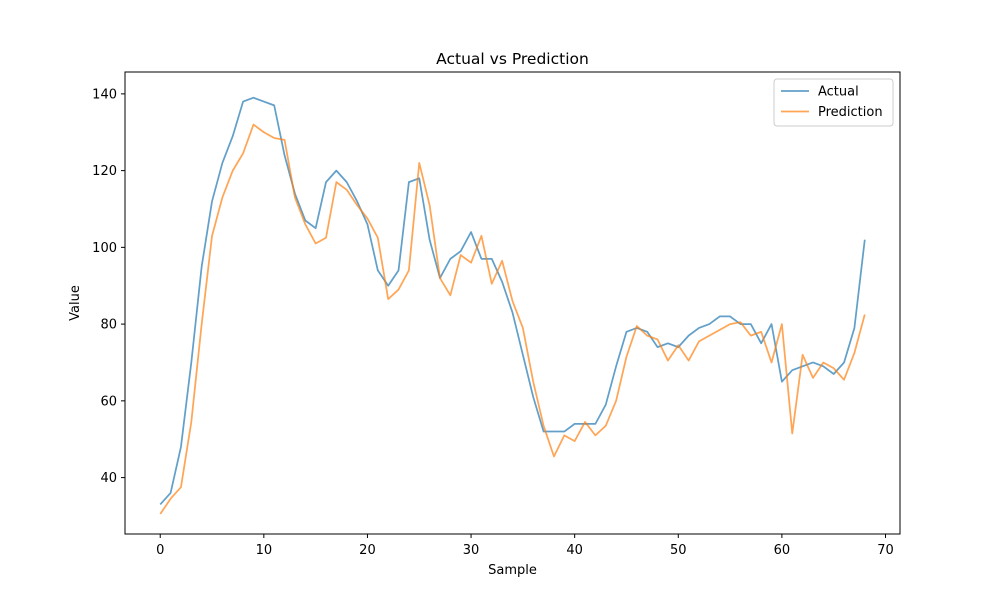  I want to click on x-axis-label: Sample, so click(512, 570).